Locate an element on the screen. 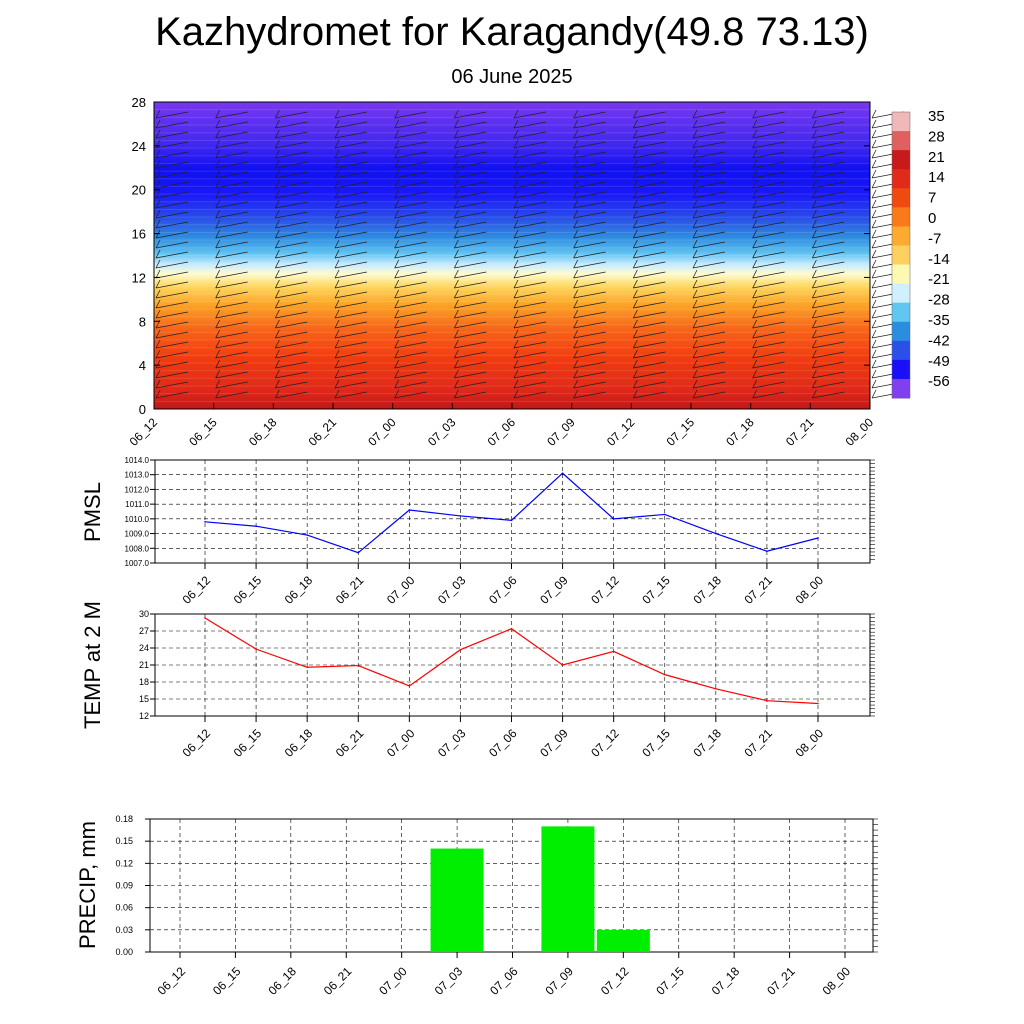 This screenshot has height=1024, width=1024. x-tick-label: 07_09 is located at coordinates (560, 981).